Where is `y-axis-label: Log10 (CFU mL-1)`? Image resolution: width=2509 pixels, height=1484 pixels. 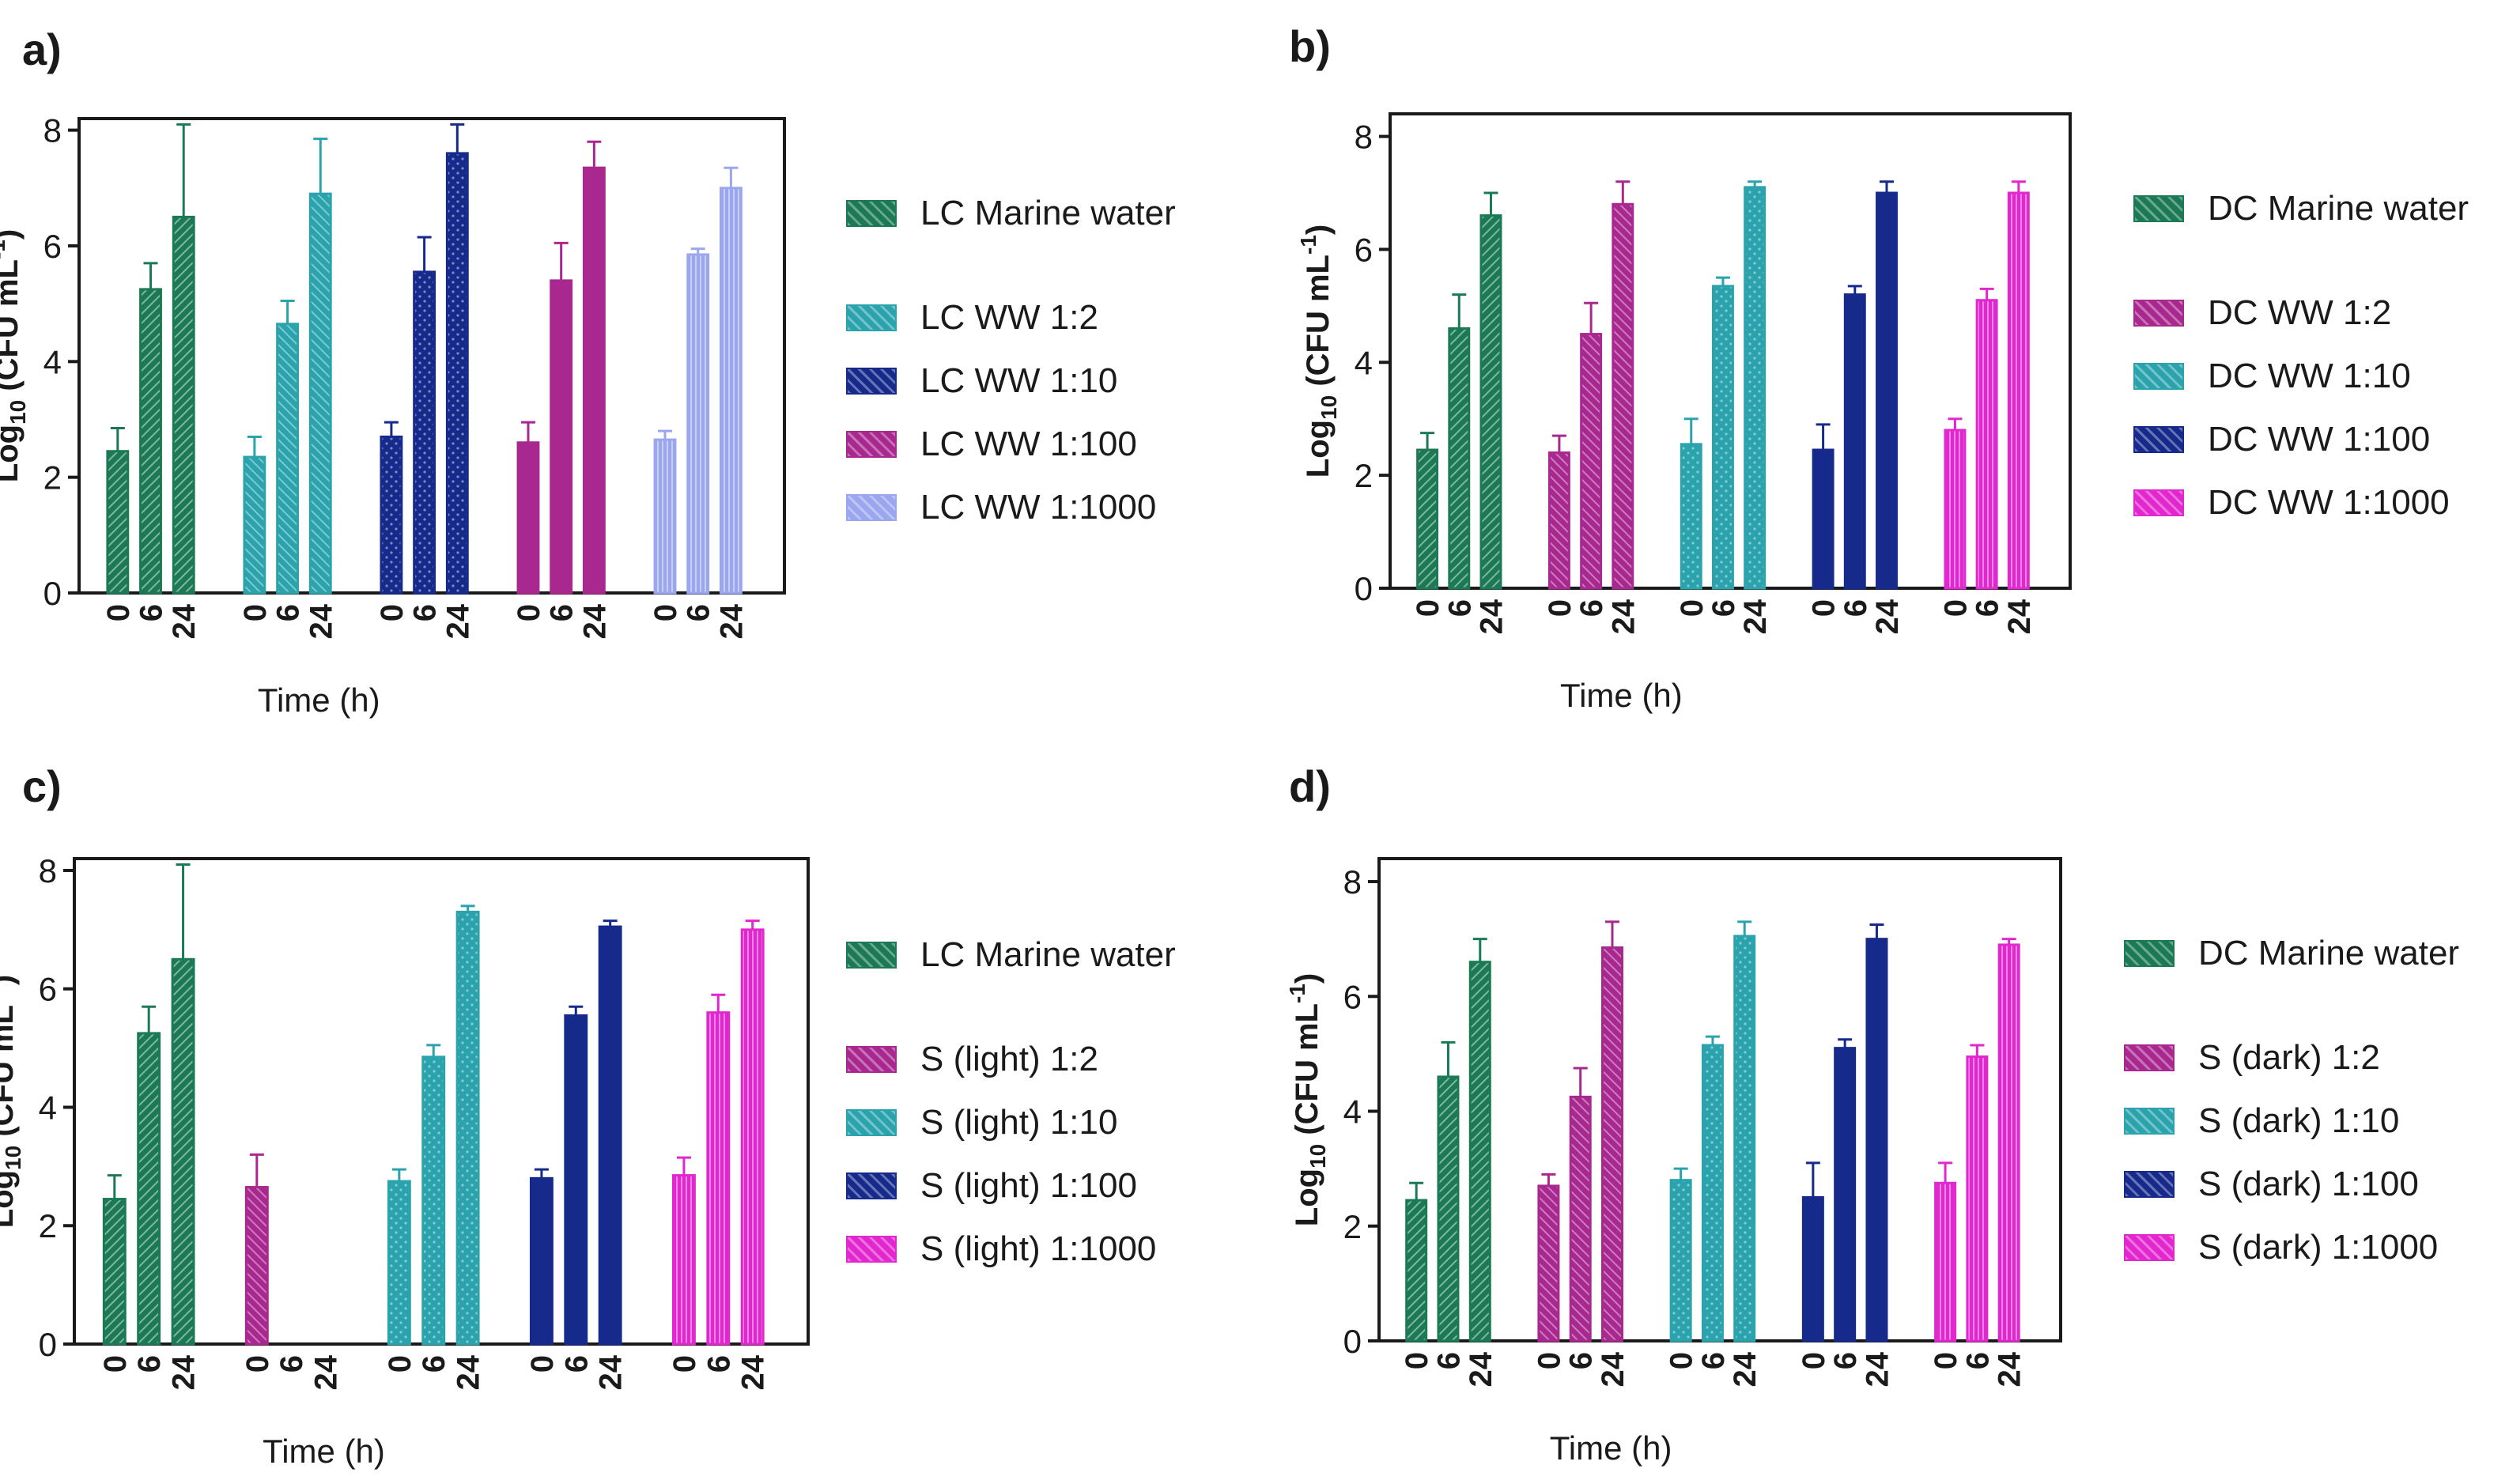
y-axis-label: Log10 (CFU mL-1) is located at coordinates (1308, 1099).